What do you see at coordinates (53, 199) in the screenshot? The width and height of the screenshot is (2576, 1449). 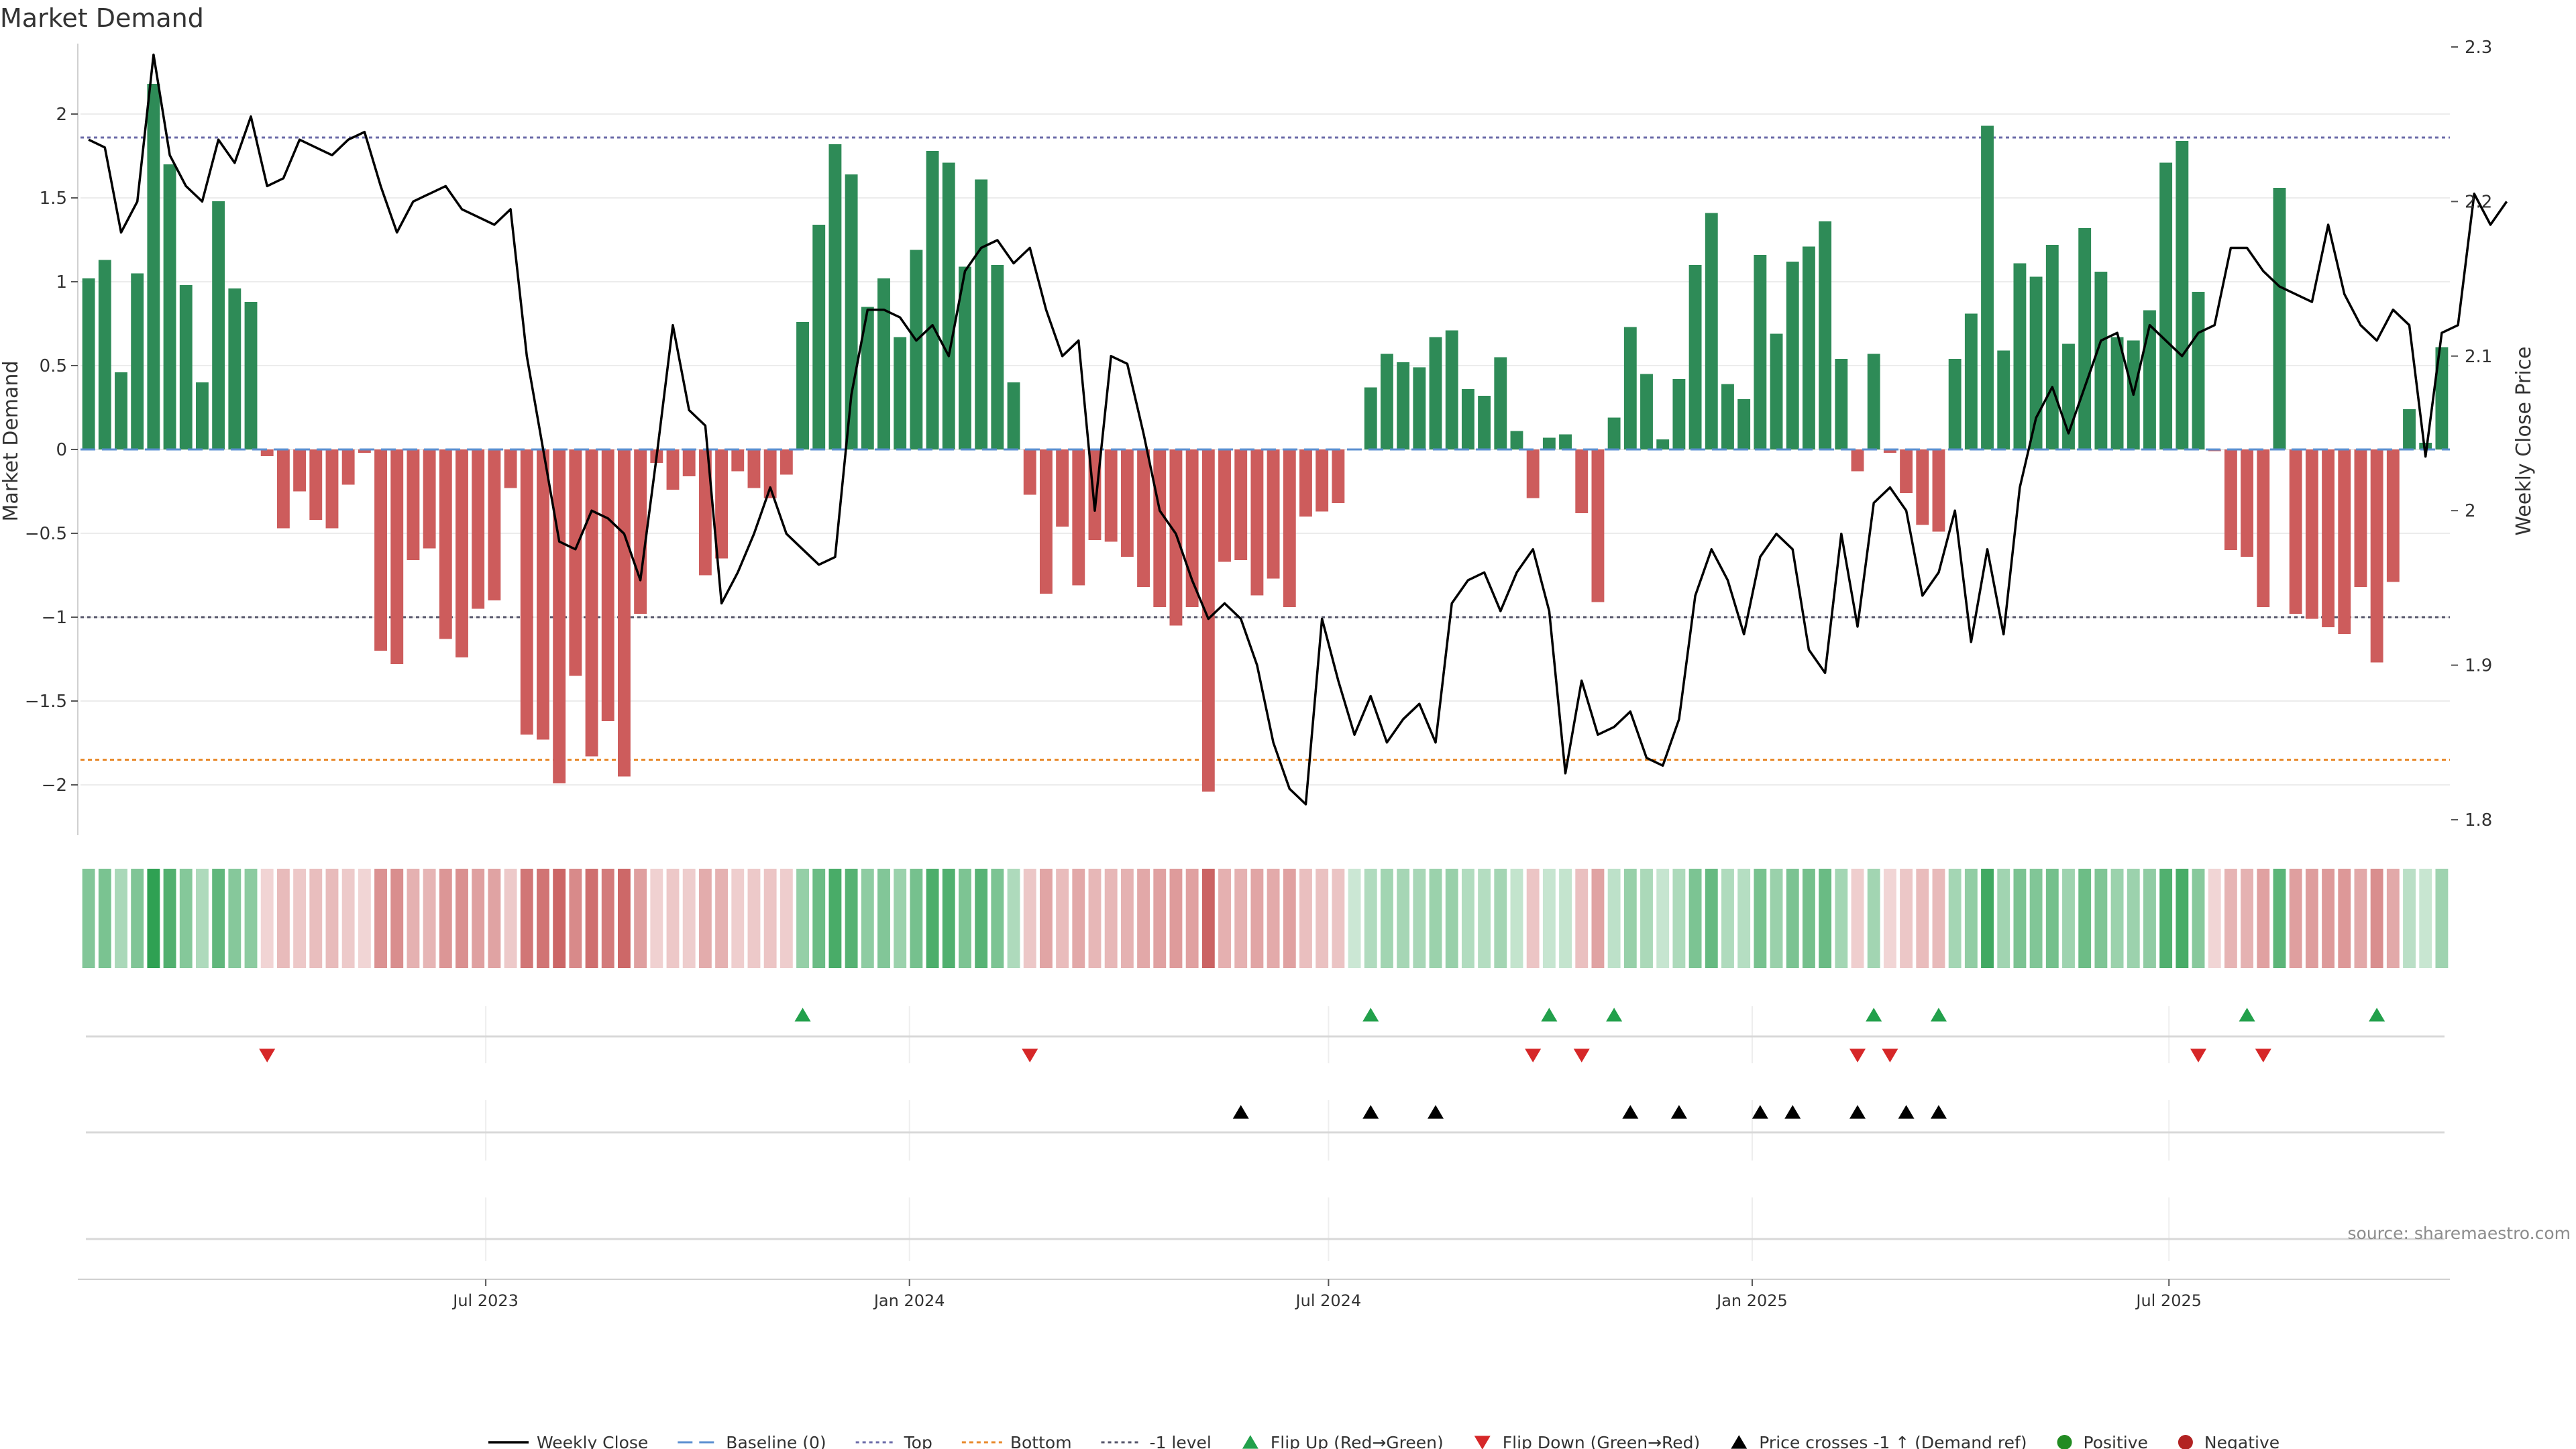 I see `y-tick-label: 1.5` at bounding box center [53, 199].